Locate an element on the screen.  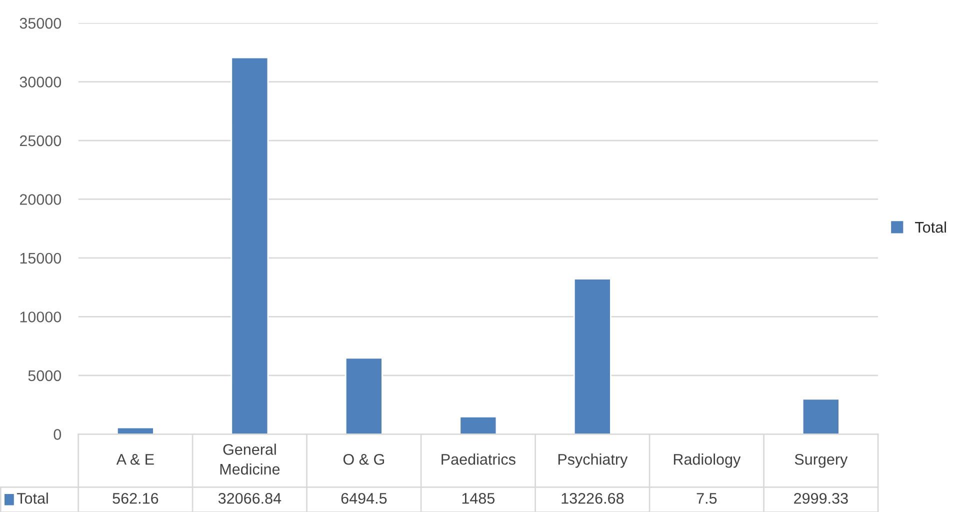
data-label: 7.5 is located at coordinates (706, 498).